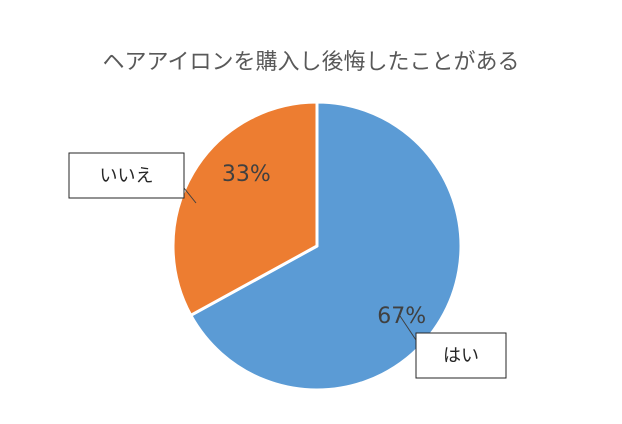 The image size is (622, 424). I want to click on category-label-1: はい, so click(461, 356).